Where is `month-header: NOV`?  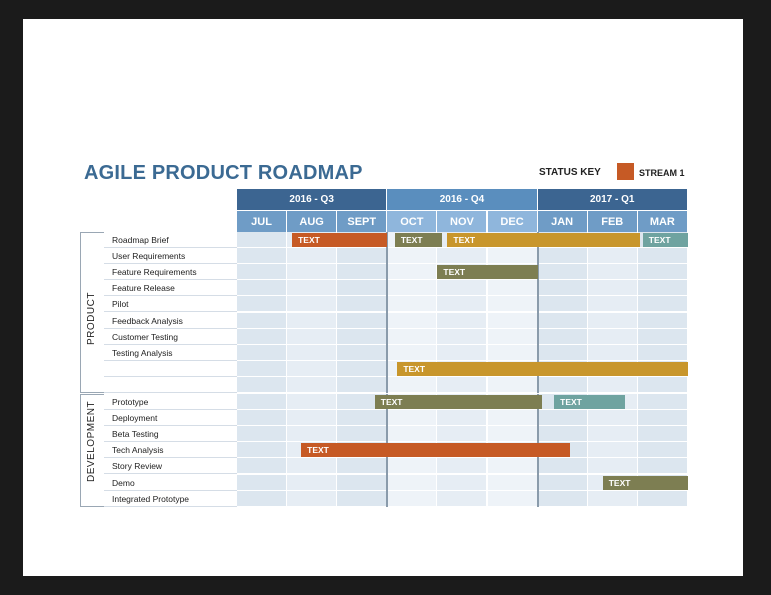
month-header: NOV is located at coordinates (462, 221).